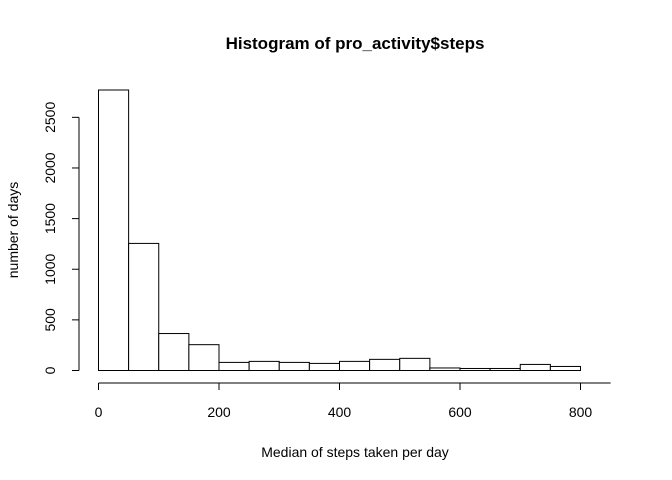 The image size is (672, 480). What do you see at coordinates (219, 412) in the screenshot?
I see `x-tick-label: 200` at bounding box center [219, 412].